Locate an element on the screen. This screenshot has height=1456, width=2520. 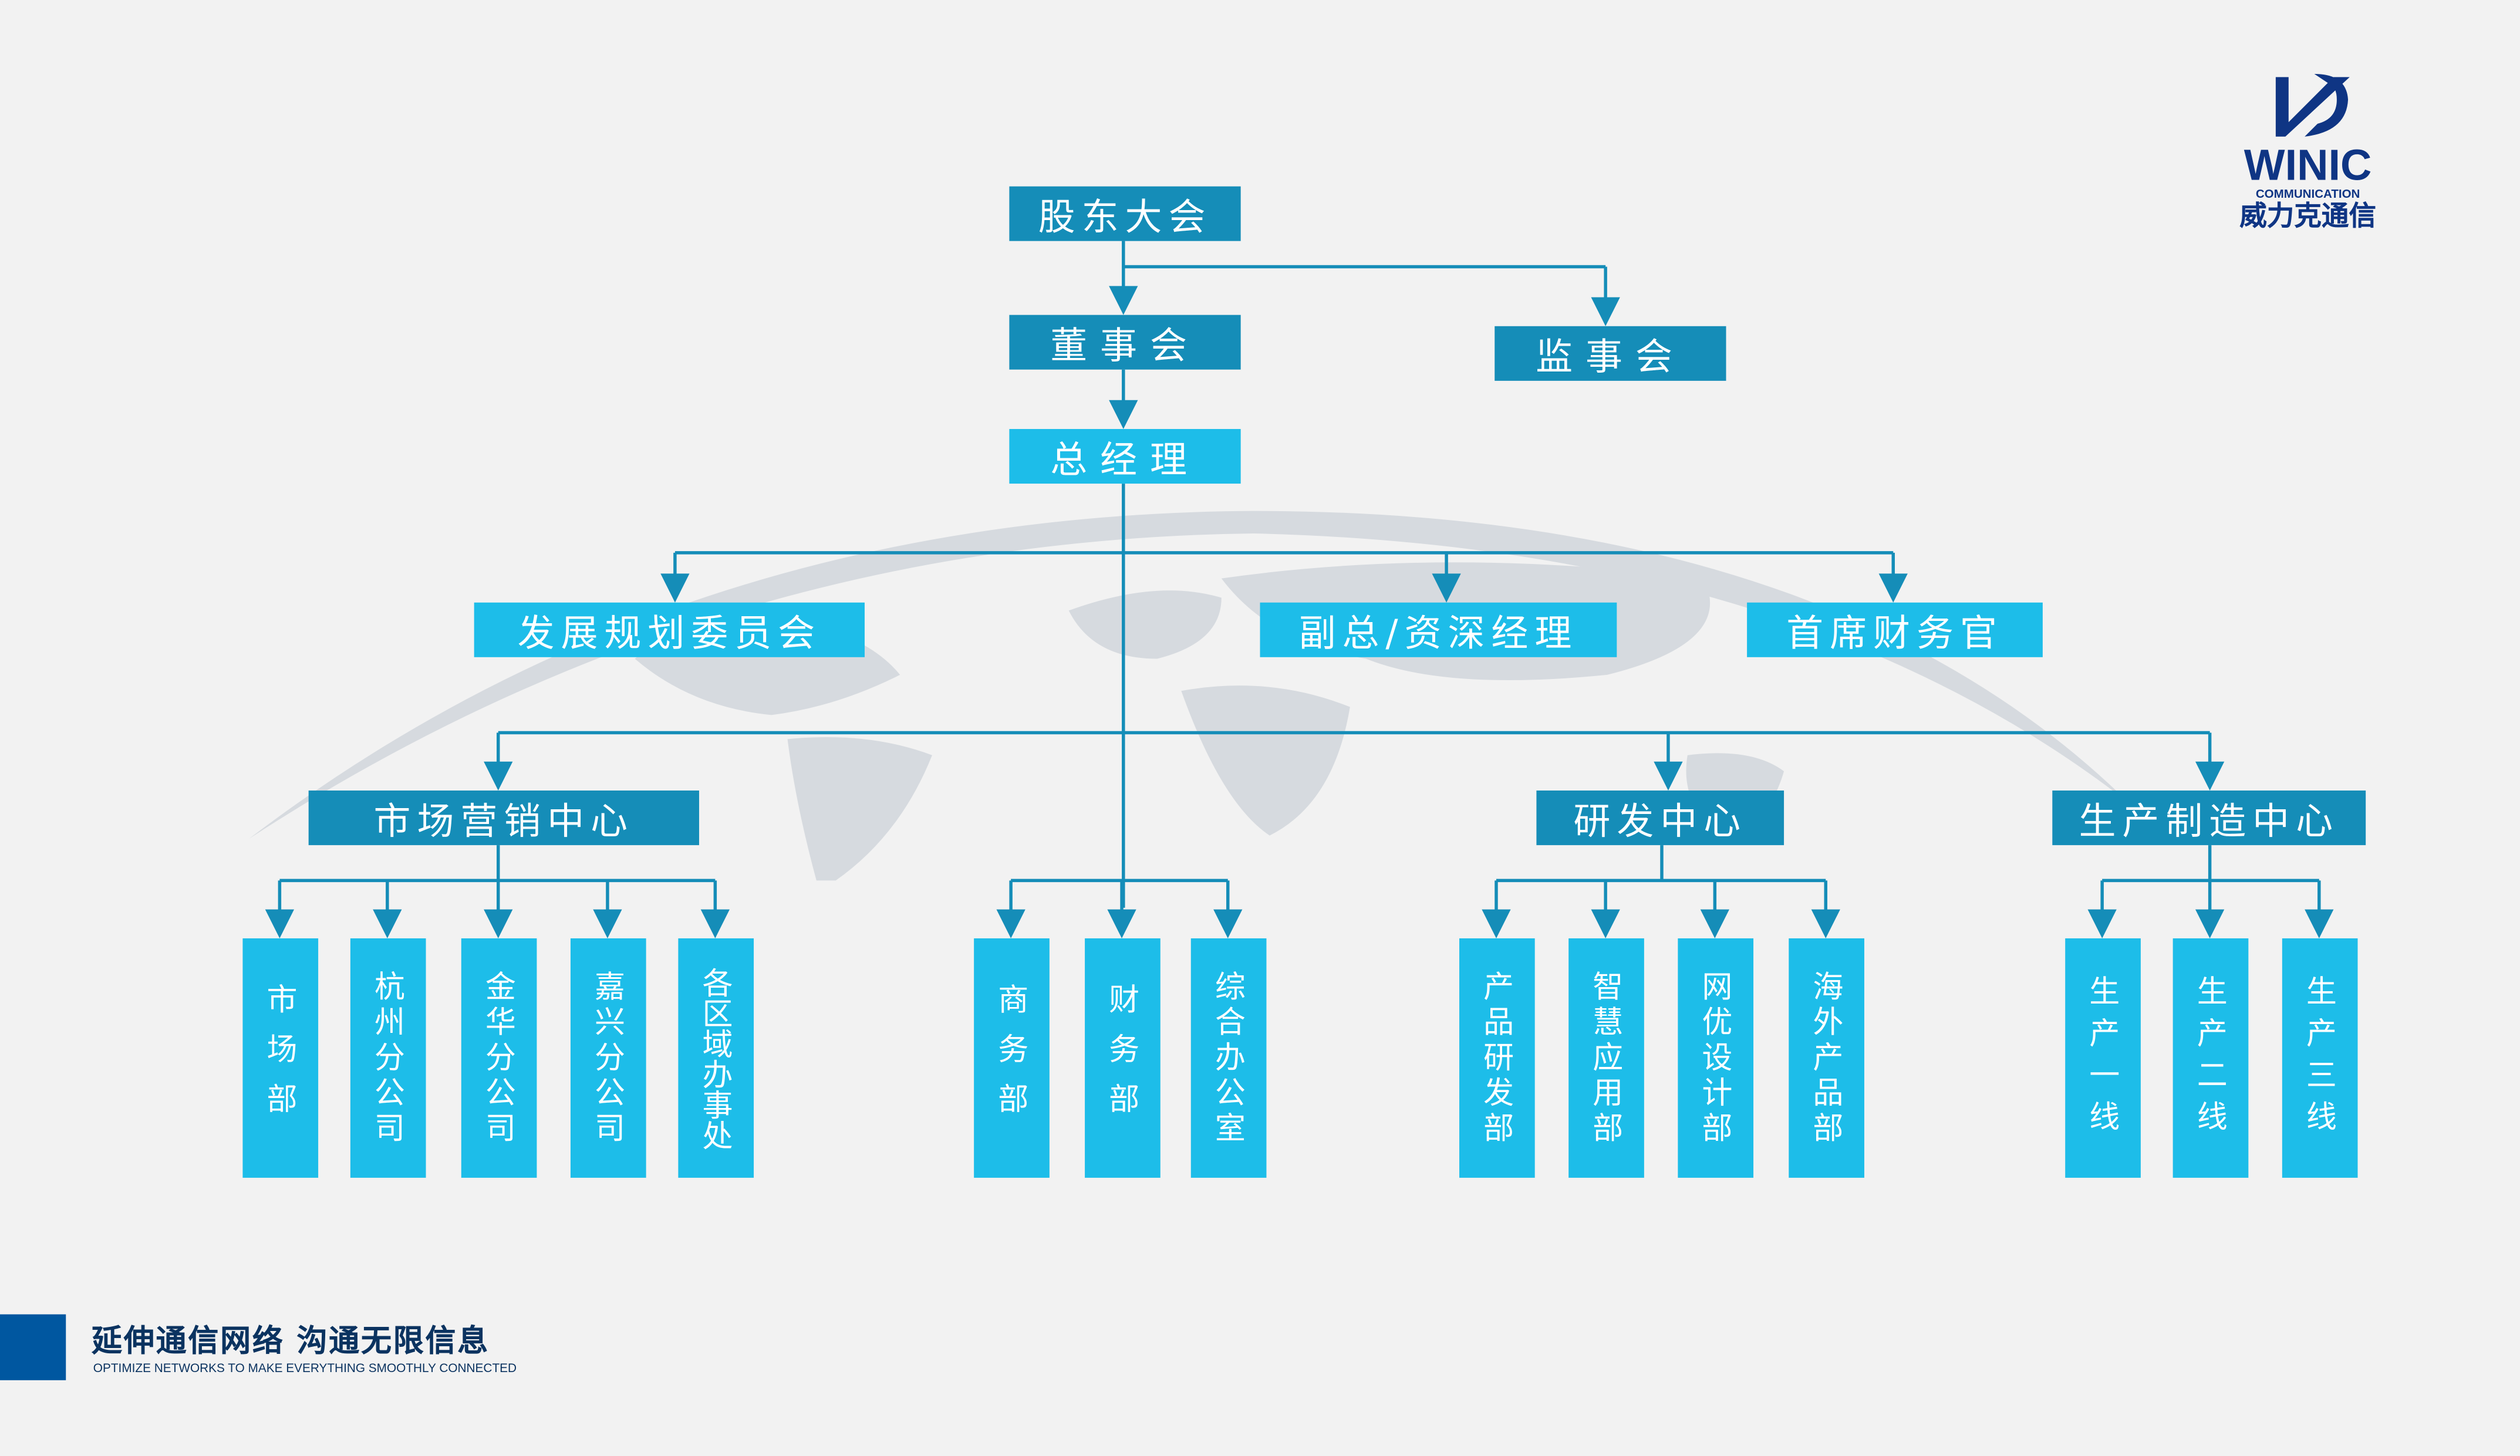
node-level3-0: 发展规划委员会 is located at coordinates (669, 629).